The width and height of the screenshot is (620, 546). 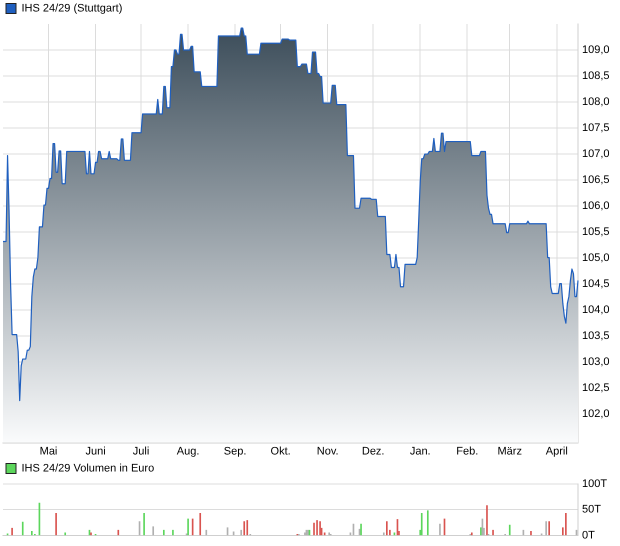 What do you see at coordinates (596, 388) in the screenshot?
I see `y-tick-label: 102,5` at bounding box center [596, 388].